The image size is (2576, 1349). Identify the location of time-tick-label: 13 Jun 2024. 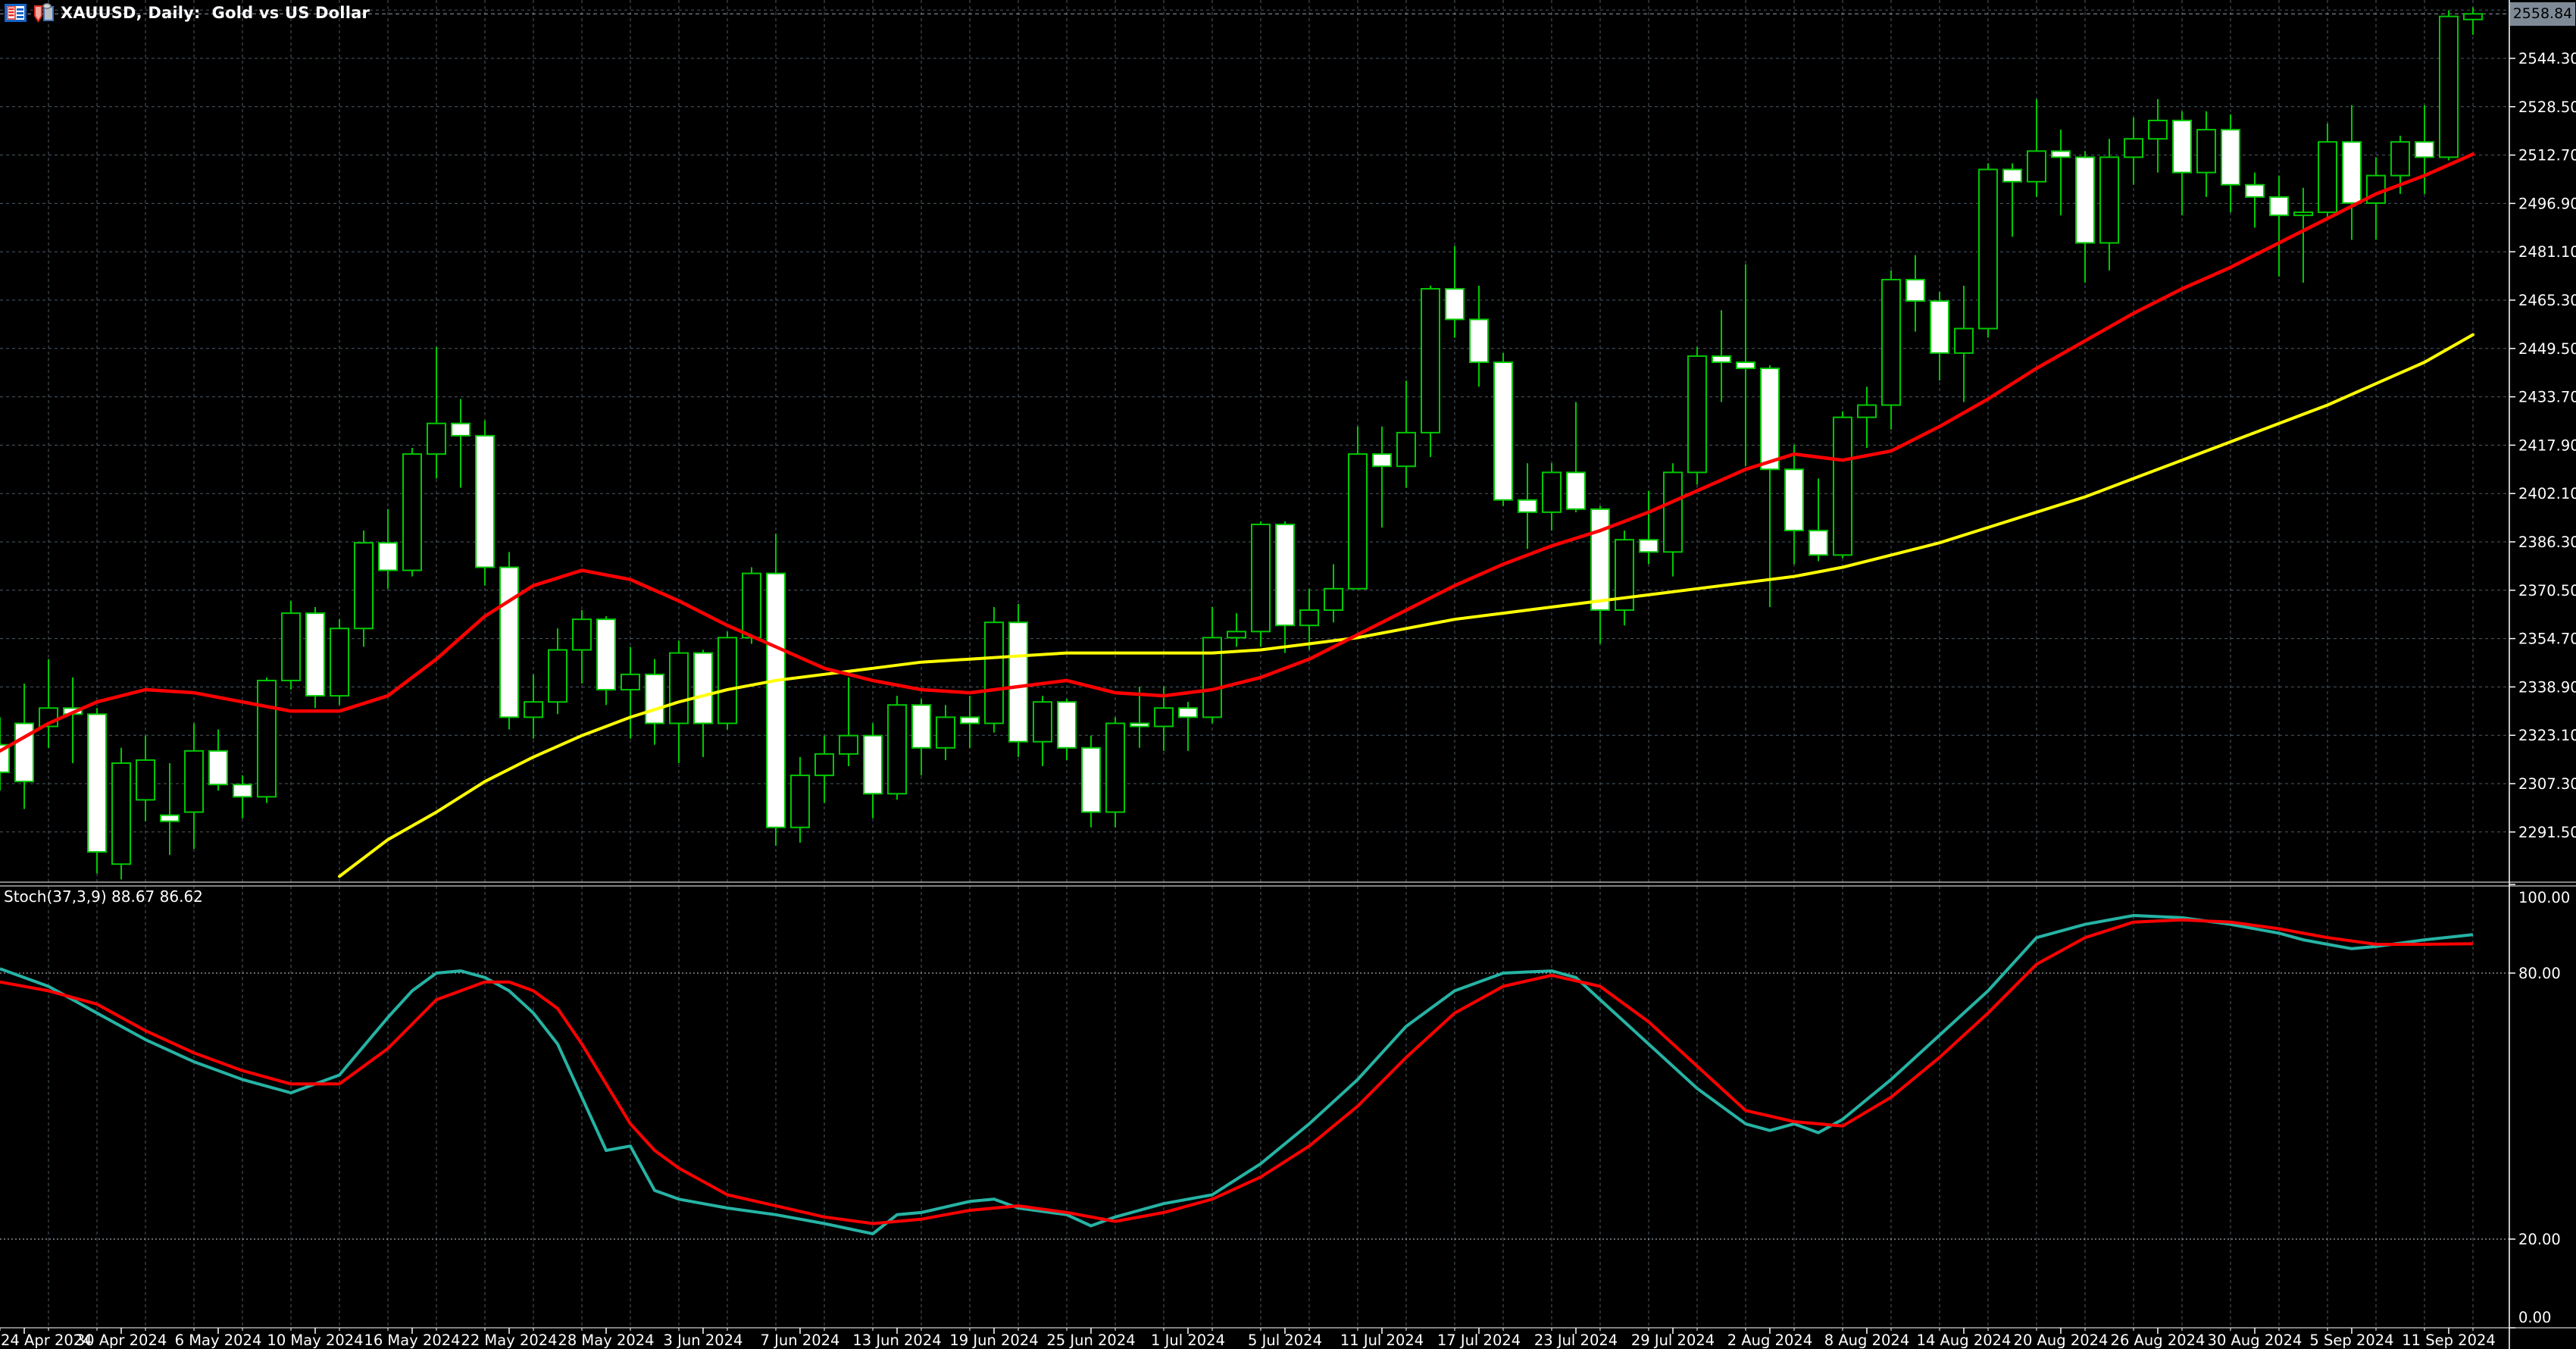
(897, 1340).